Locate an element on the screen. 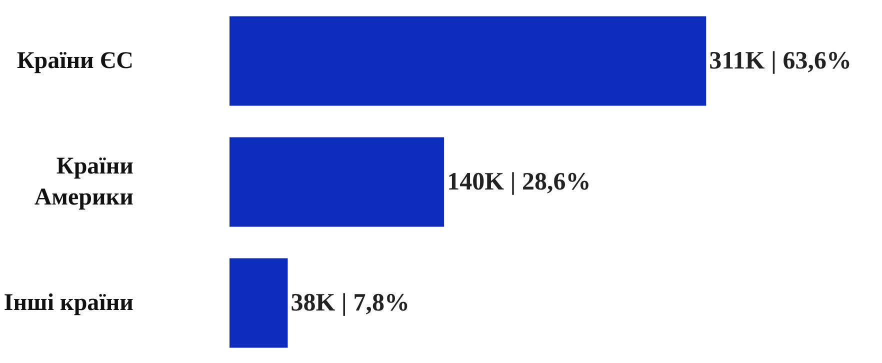 The width and height of the screenshot is (882, 363). data-label: 311K | 63,6% is located at coordinates (780, 61).